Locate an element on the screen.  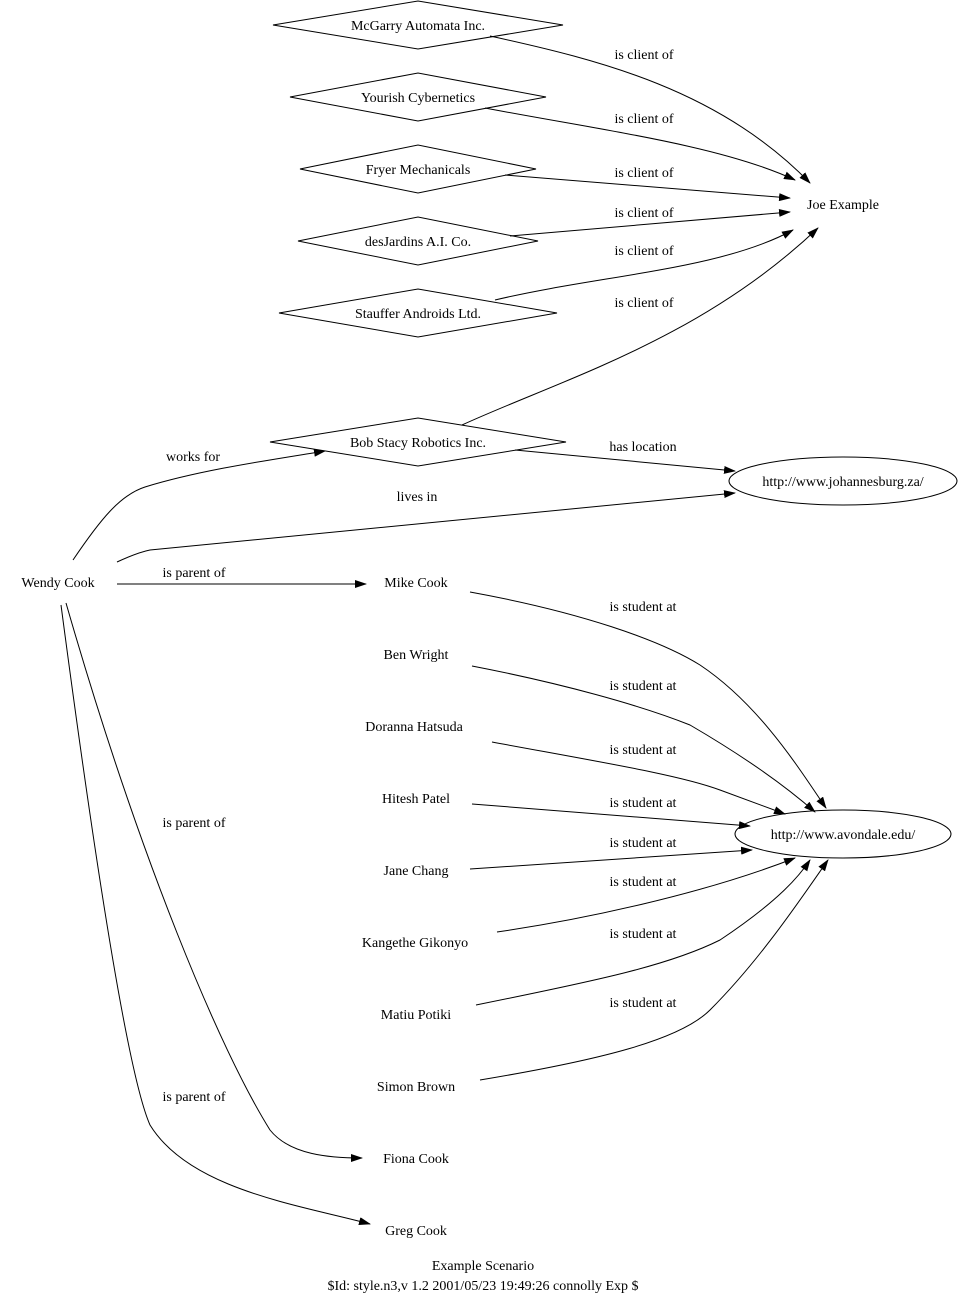
node-bobstacy: Bob Stacy Robotics Inc. is located at coordinates (418, 442).